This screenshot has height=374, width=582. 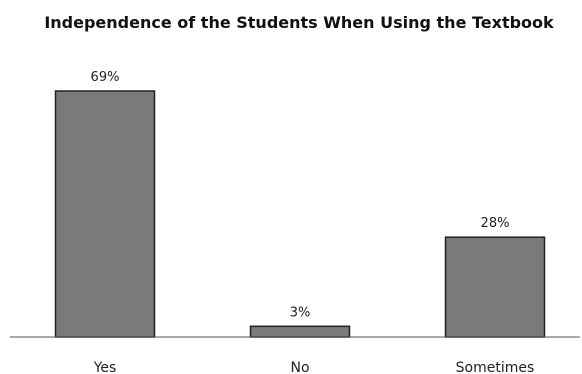 What do you see at coordinates (105, 77) in the screenshot?
I see `data-label-yes: 69%` at bounding box center [105, 77].